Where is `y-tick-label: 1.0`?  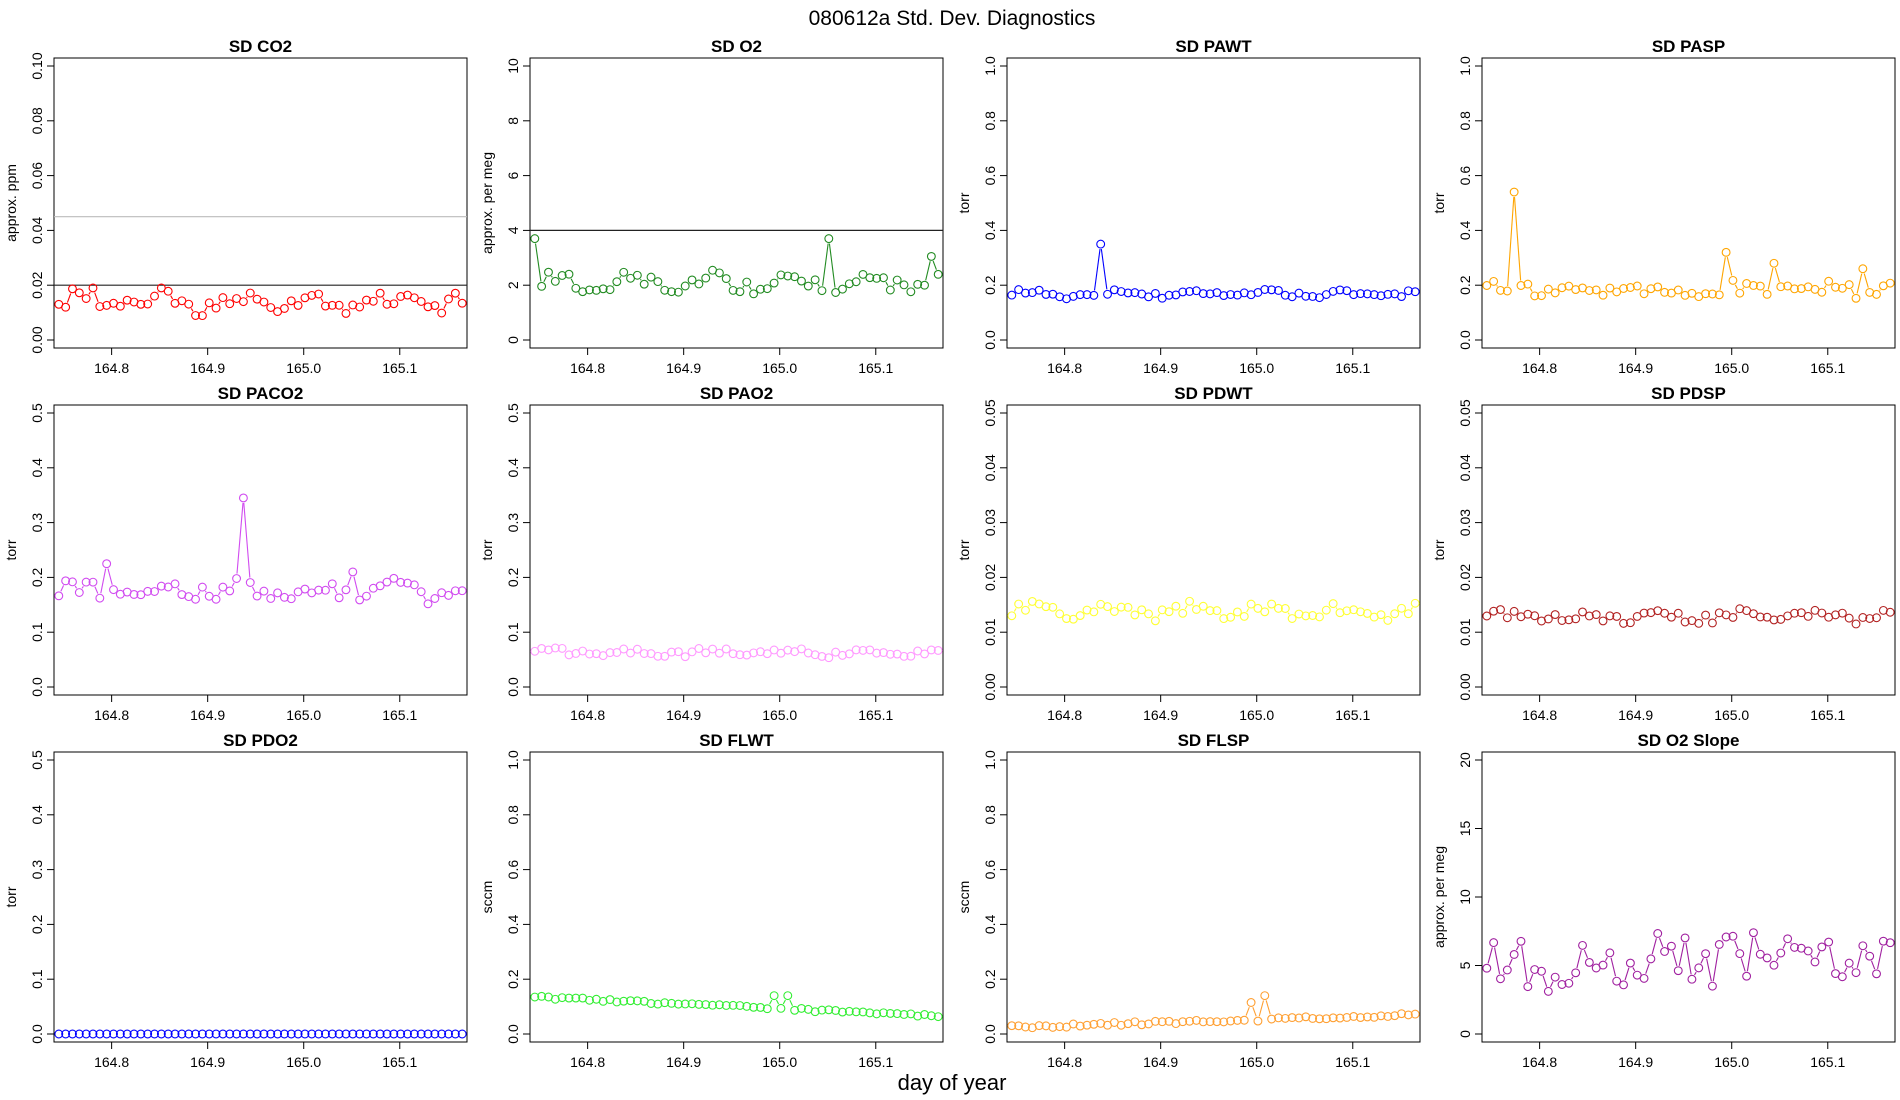
y-tick-label: 1.0 is located at coordinates (1465, 66).